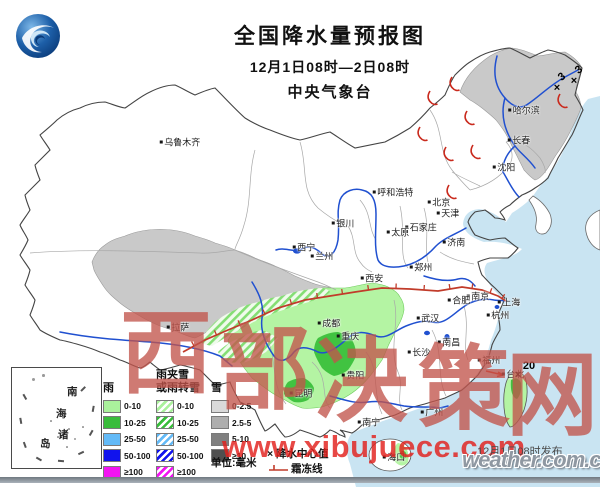 The image size is (600, 487). Describe the element at coordinates (431, 412) in the screenshot. I see `city-label: 广州` at that location.